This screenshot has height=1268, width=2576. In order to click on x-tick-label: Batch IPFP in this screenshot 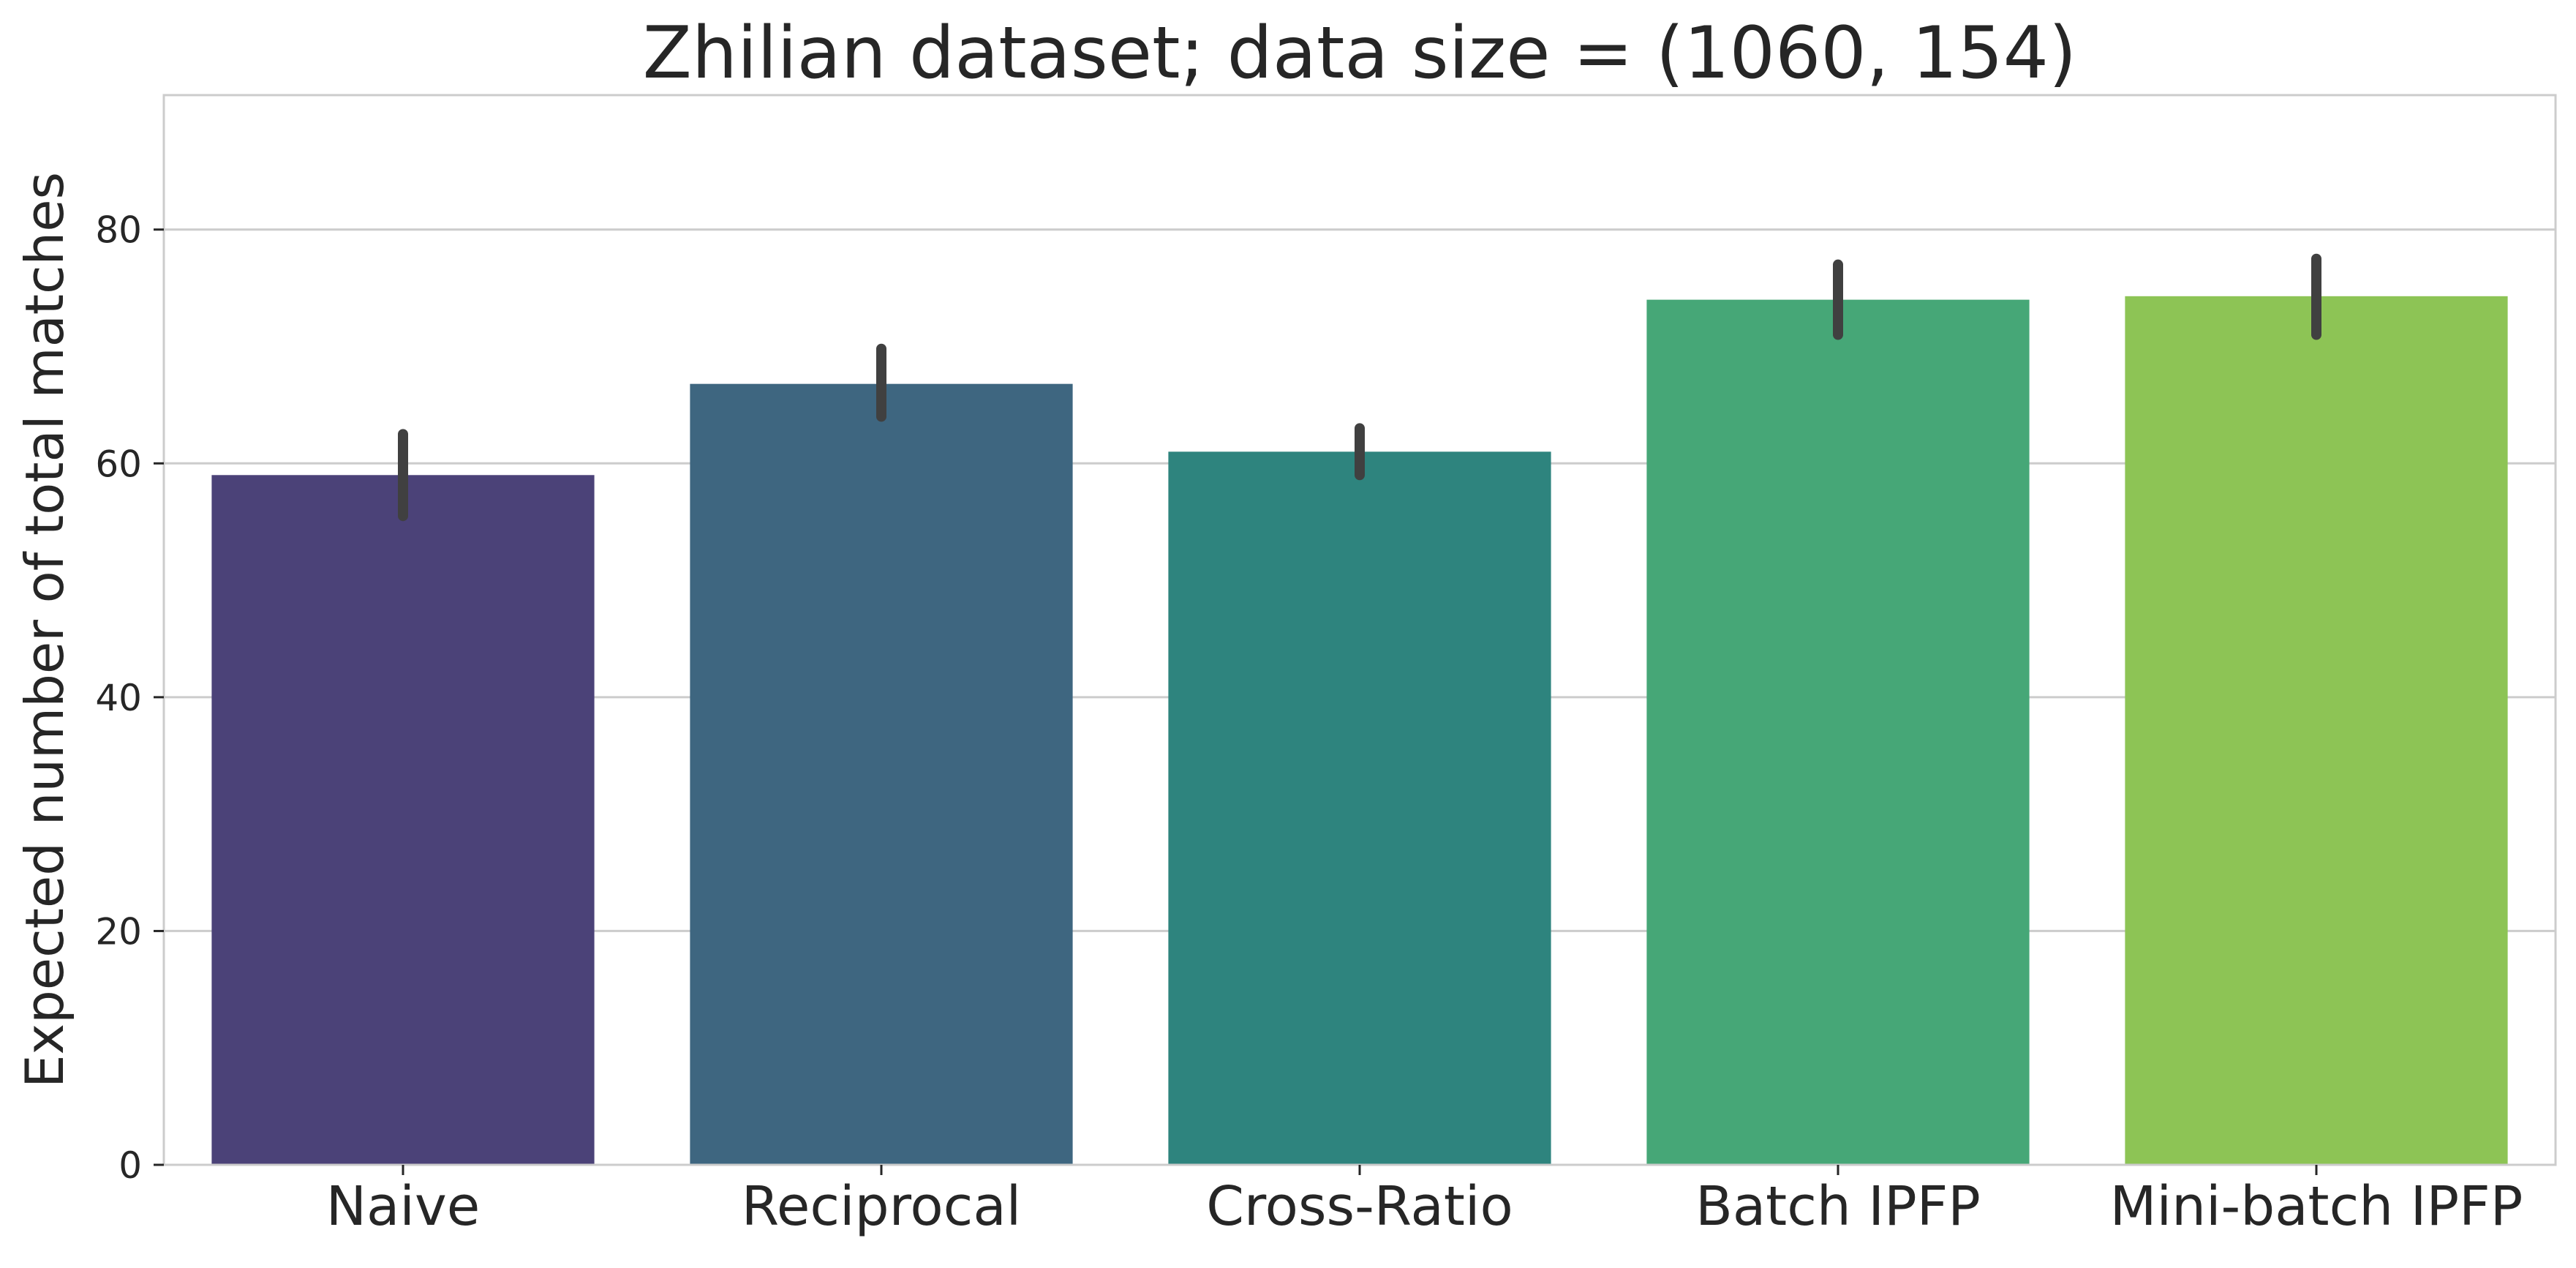, I will do `click(1838, 1206)`.